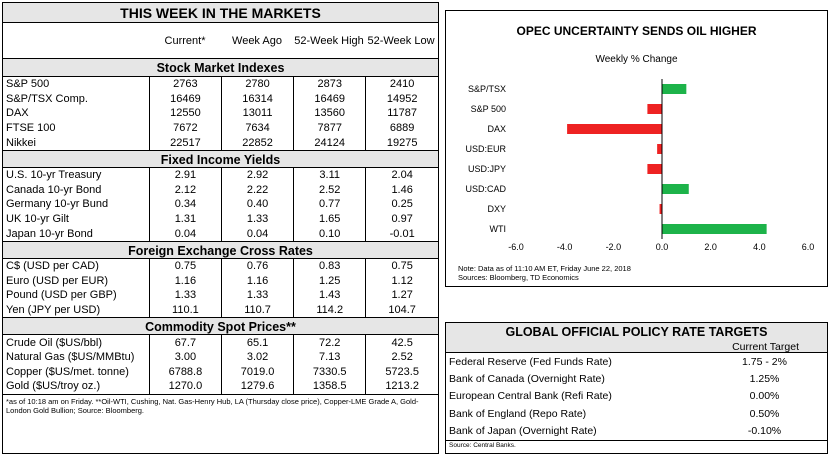  I want to click on rate-value: -0.10%, so click(764, 431).